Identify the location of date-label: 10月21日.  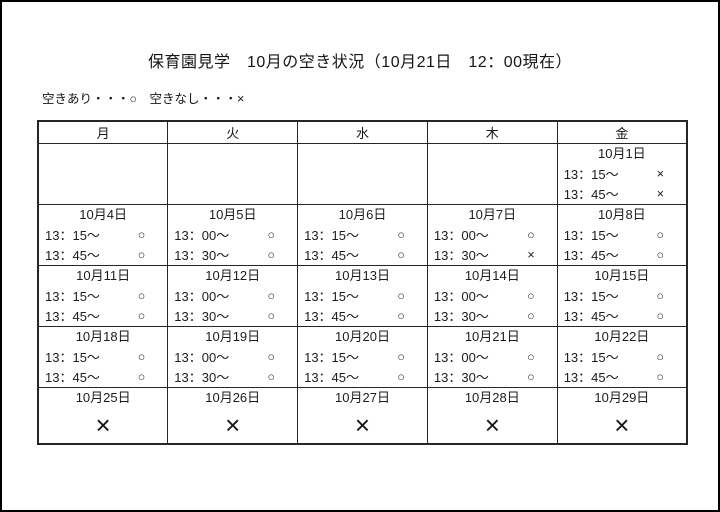
(492, 336).